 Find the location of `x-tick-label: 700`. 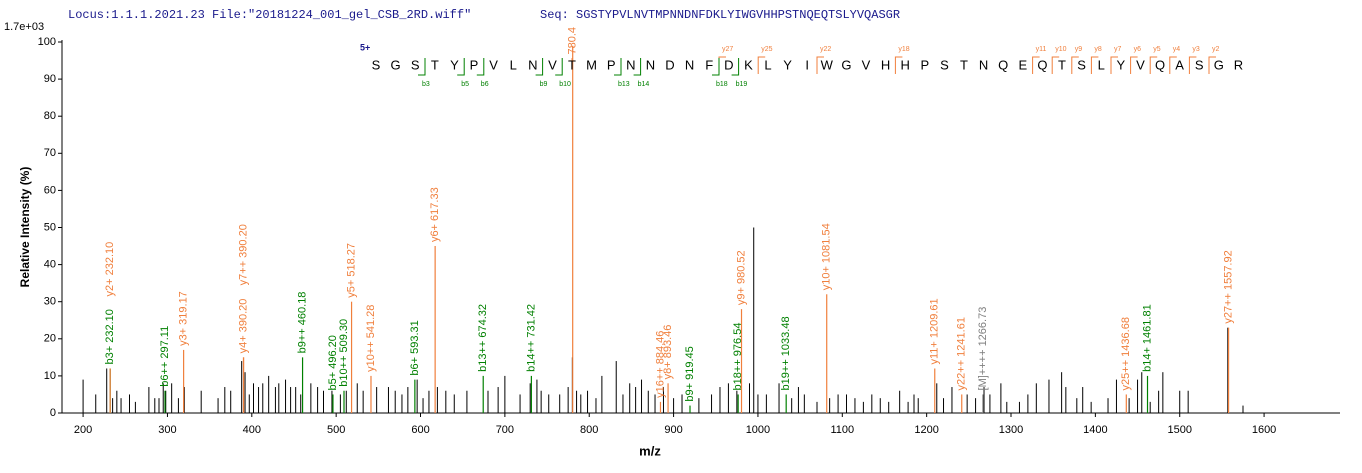

x-tick-label: 700 is located at coordinates (505, 430).